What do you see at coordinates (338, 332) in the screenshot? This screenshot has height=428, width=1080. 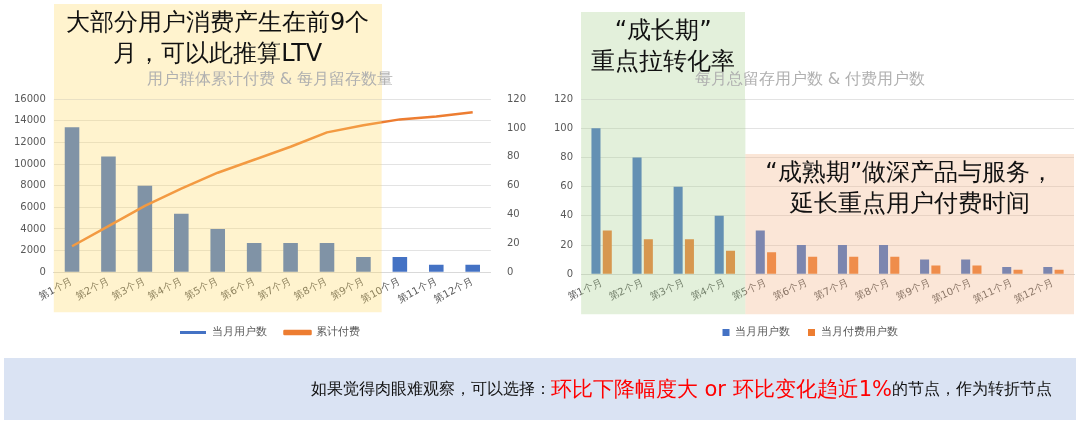 I see `legend-label: 累计付费` at bounding box center [338, 332].